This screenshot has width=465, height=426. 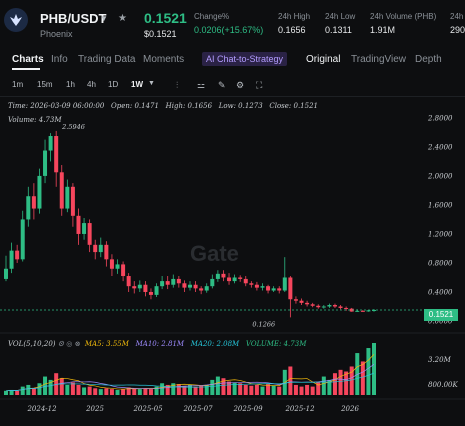 What do you see at coordinates (292, 30) in the screenshot?
I see `stat-high-value: 0.1656` at bounding box center [292, 30].